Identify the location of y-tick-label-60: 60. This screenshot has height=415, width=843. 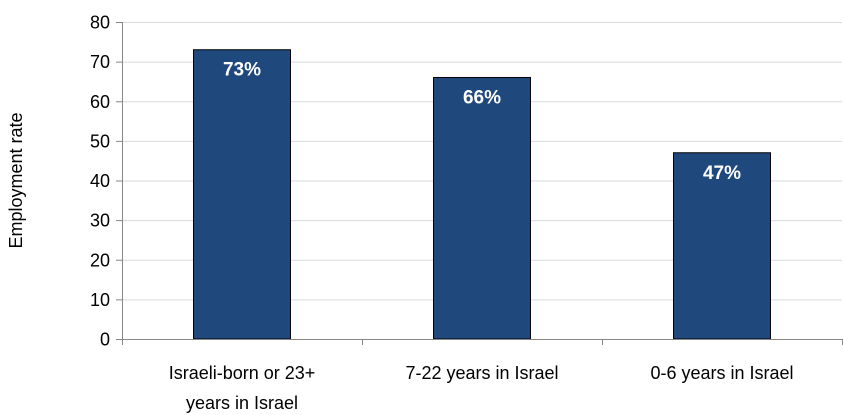
(100, 102).